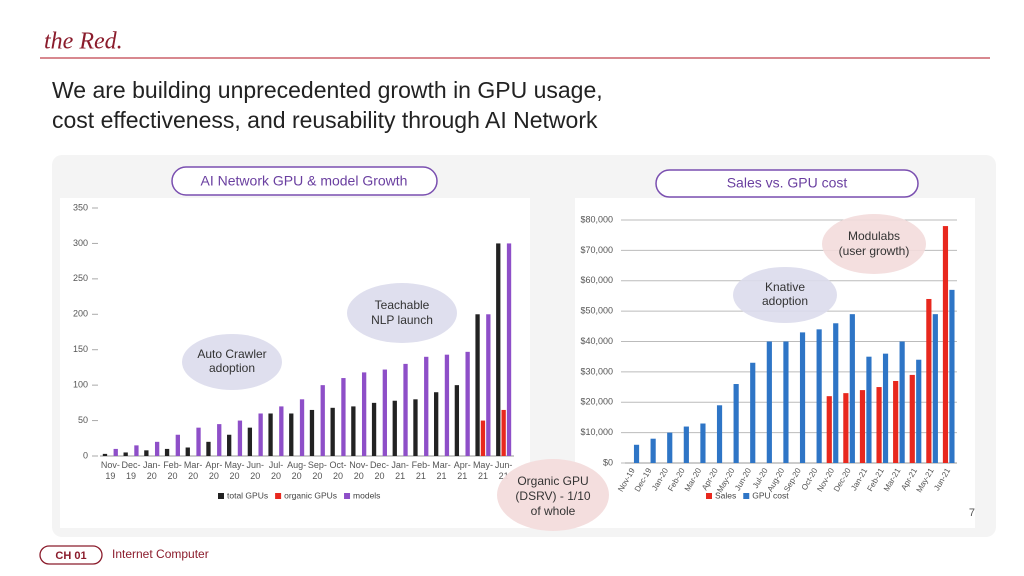 The width and height of the screenshot is (1024, 576). I want to click on chart-title-box, so click(304, 181).